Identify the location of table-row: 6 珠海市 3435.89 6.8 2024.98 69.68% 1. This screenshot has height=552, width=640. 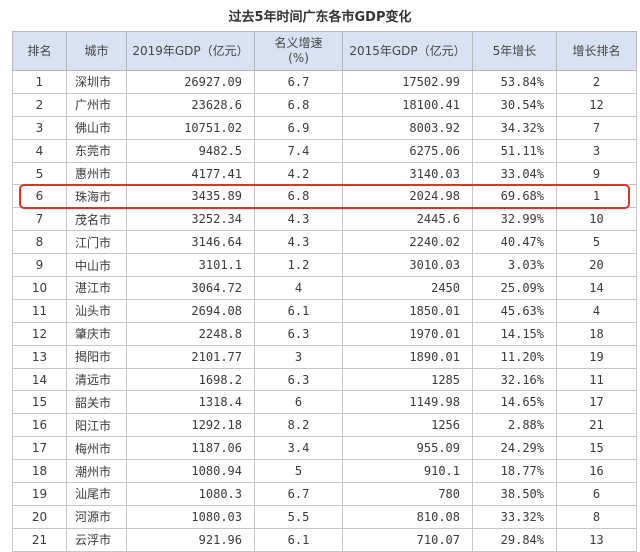
(324, 196).